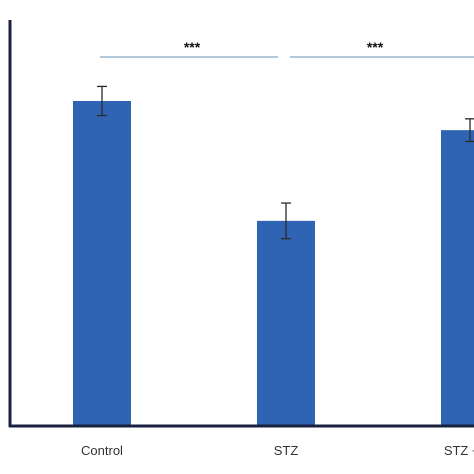 Image resolution: width=474 pixels, height=474 pixels. What do you see at coordinates (286, 450) in the screenshot?
I see `x-tick-label: STZ` at bounding box center [286, 450].